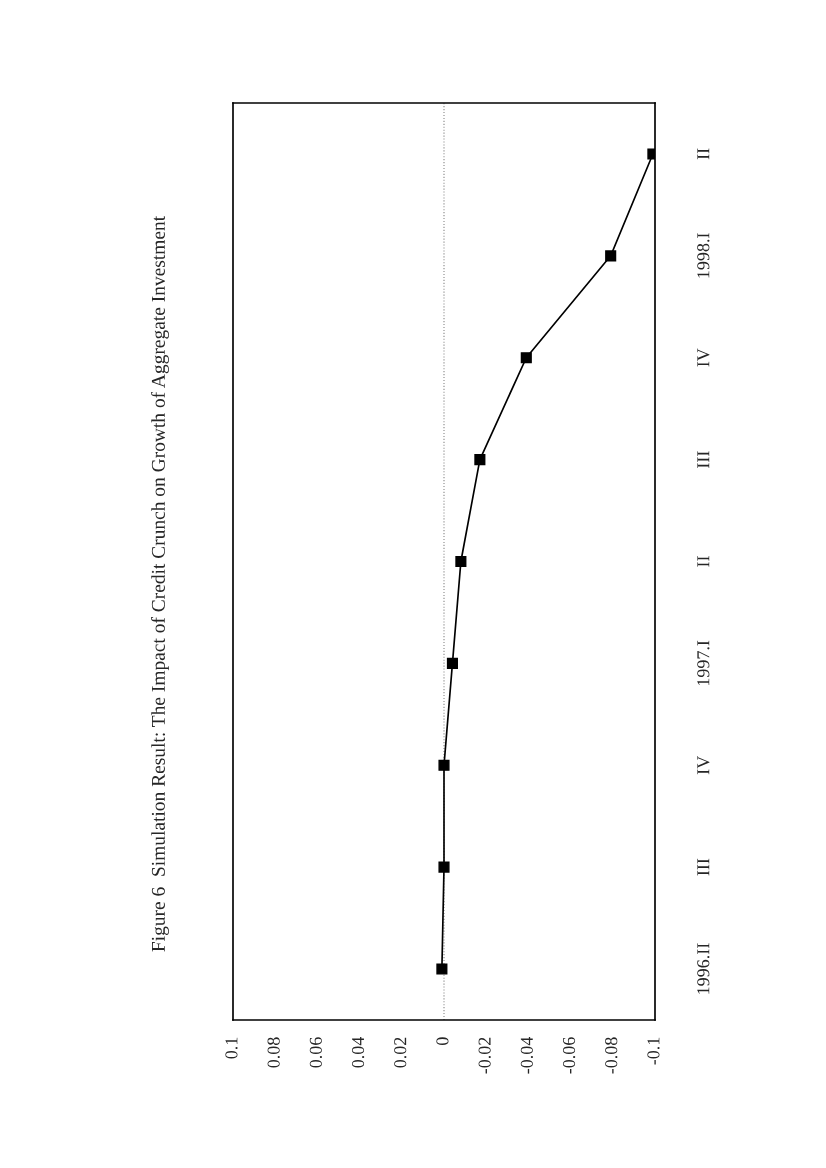 This screenshot has height=1168, width=826. Describe the element at coordinates (653, 1051) in the screenshot. I see `x-tick-label: -0.1` at that location.